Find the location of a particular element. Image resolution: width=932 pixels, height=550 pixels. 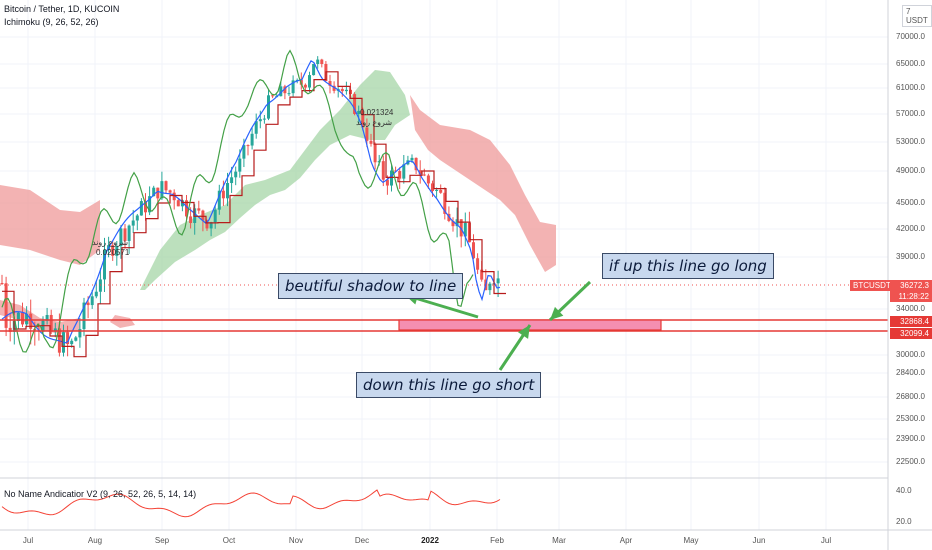

y-tick-label: 34000.0 is located at coordinates (910, 308).